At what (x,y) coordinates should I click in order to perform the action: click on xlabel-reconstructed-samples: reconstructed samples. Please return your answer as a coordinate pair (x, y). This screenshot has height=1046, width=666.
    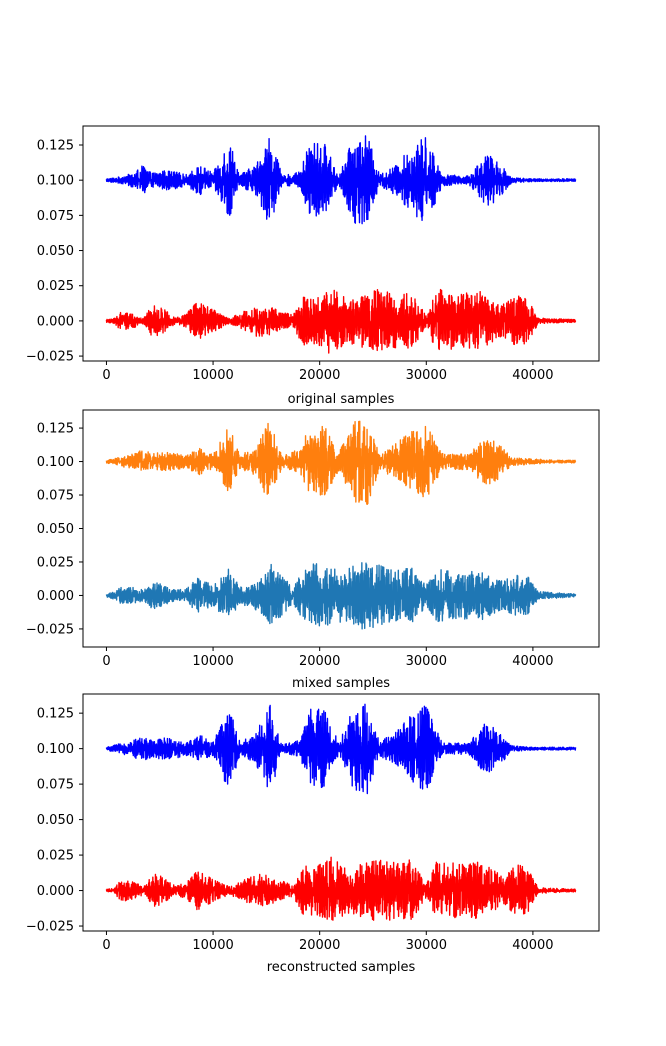
    Looking at the image, I should click on (341, 967).